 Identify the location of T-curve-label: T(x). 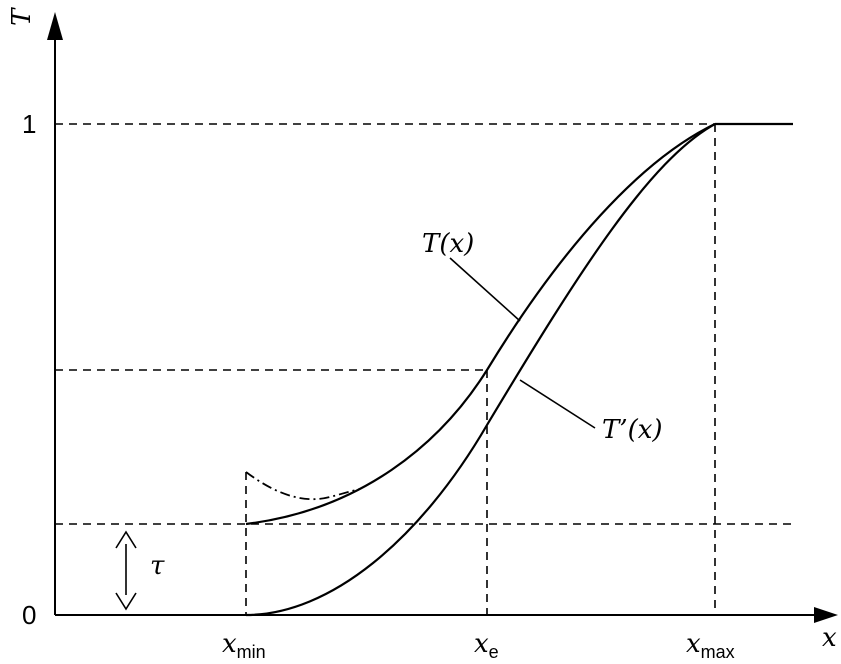
(448, 244).